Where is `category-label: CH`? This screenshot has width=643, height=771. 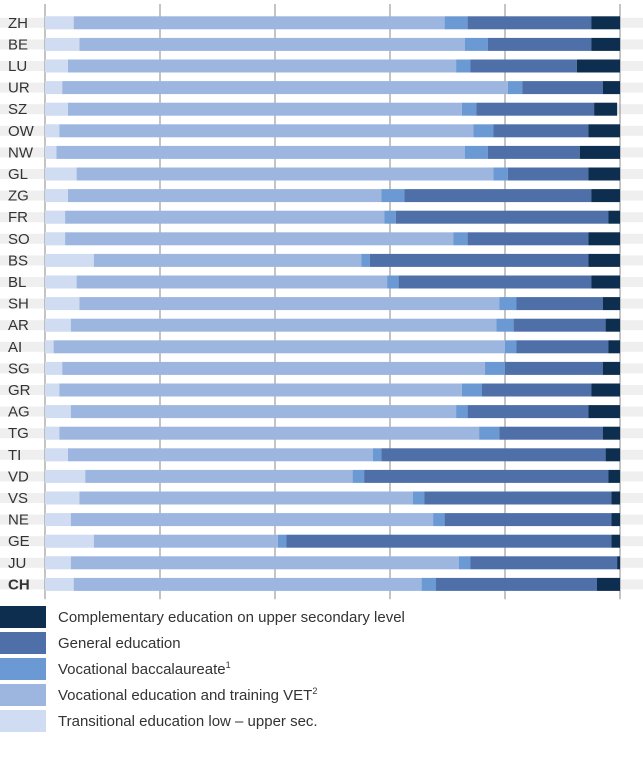 category-label: CH is located at coordinates (19, 584).